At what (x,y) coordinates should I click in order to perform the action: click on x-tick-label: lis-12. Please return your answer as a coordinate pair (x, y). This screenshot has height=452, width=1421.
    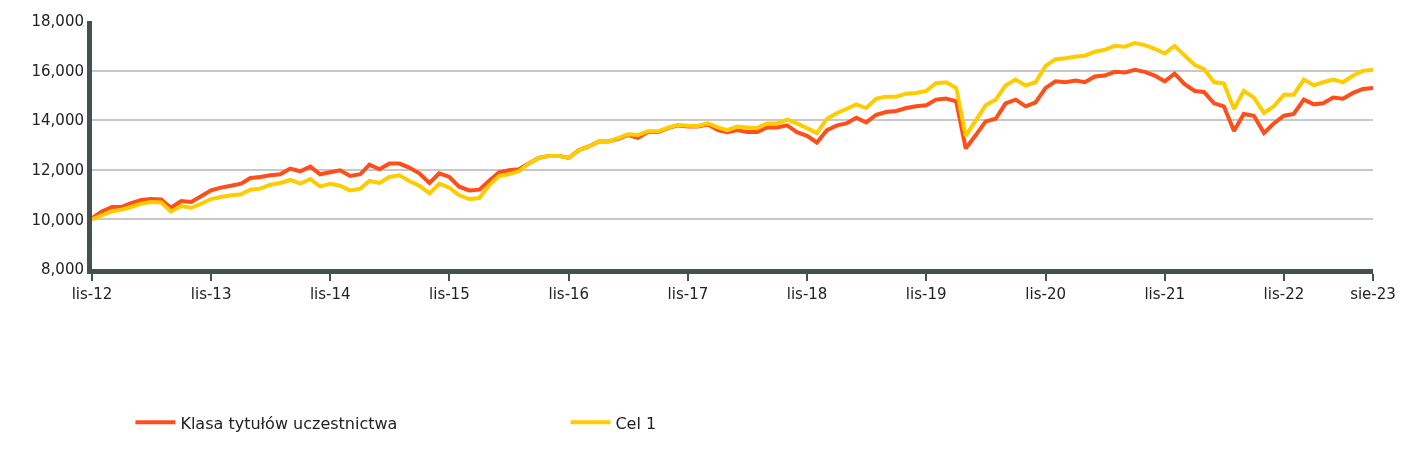
    Looking at the image, I should click on (92, 294).